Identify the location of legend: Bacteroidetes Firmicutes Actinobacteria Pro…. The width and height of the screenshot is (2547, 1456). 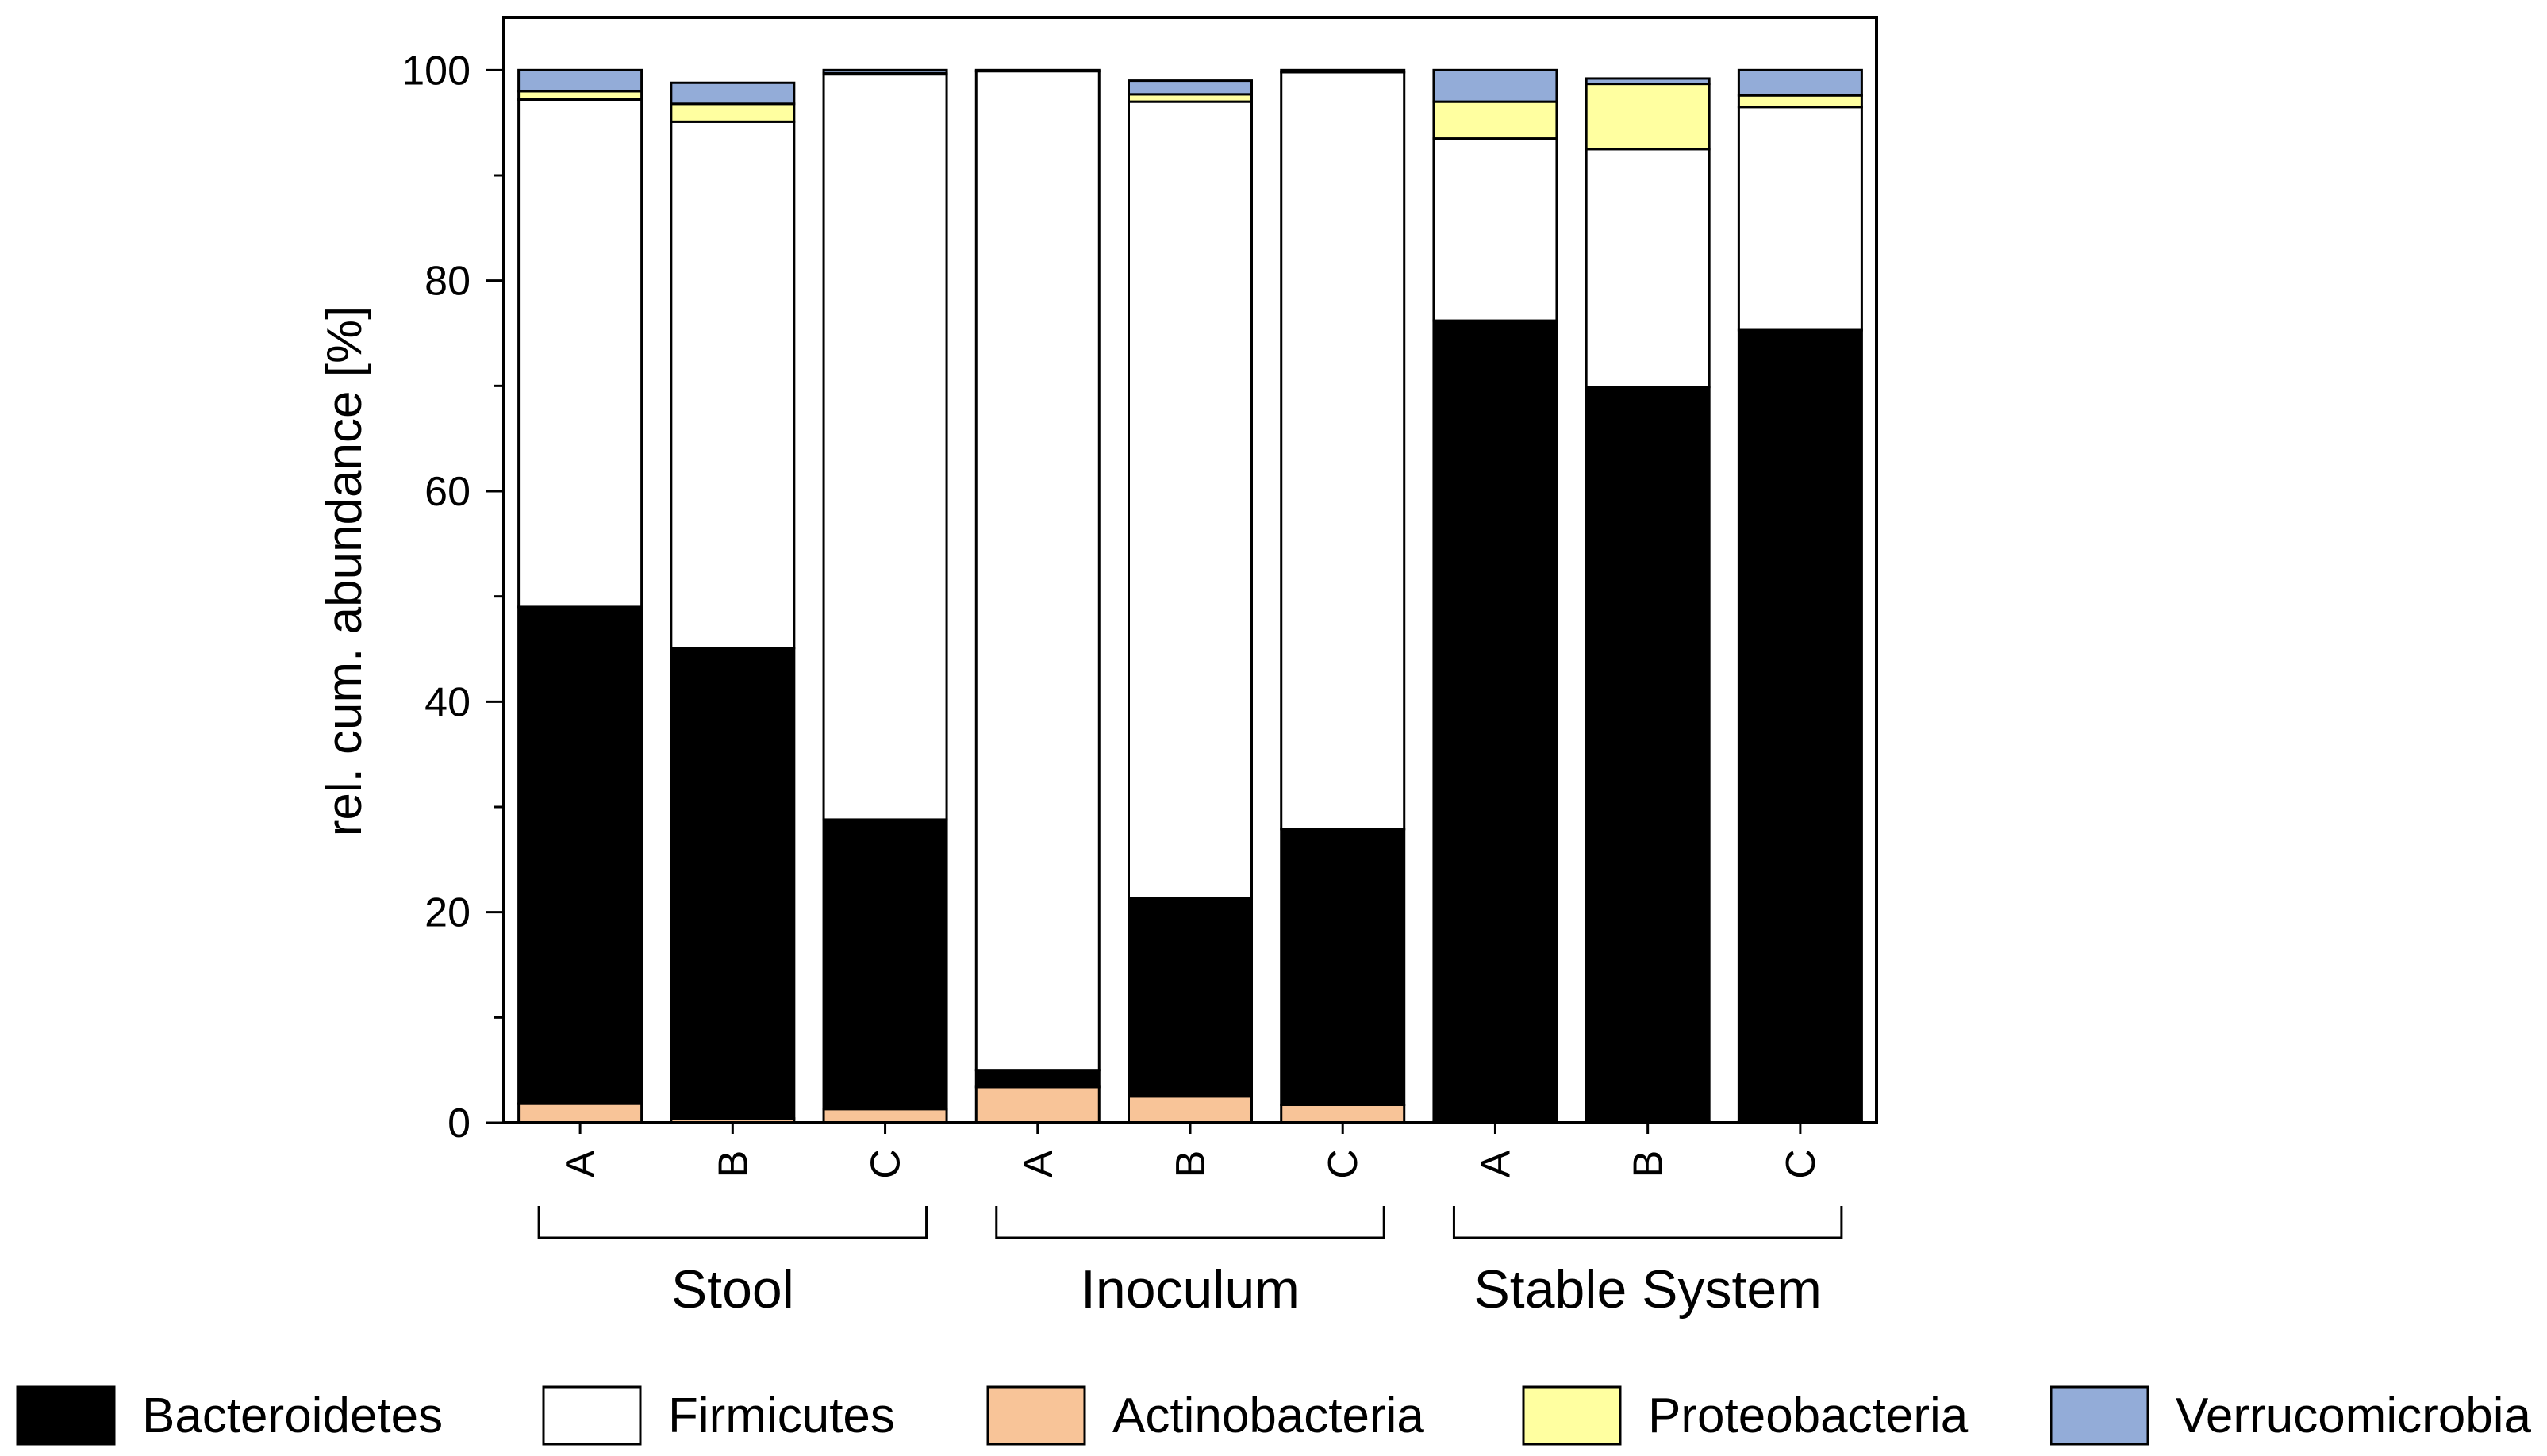
(1273, 1415).